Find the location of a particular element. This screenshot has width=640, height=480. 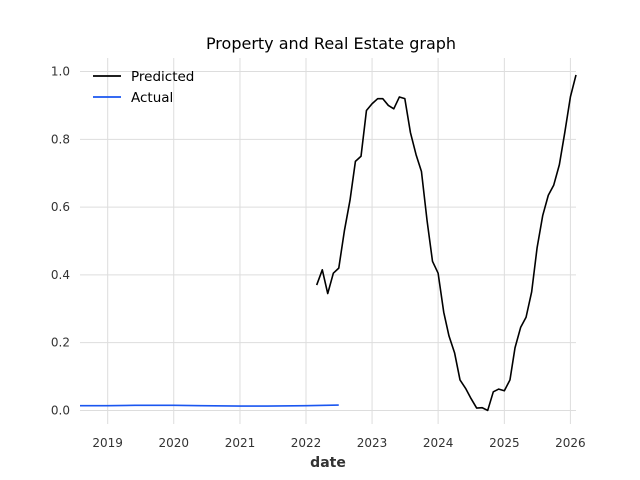

y-tick-label: 0.8 is located at coordinates (60, 139).